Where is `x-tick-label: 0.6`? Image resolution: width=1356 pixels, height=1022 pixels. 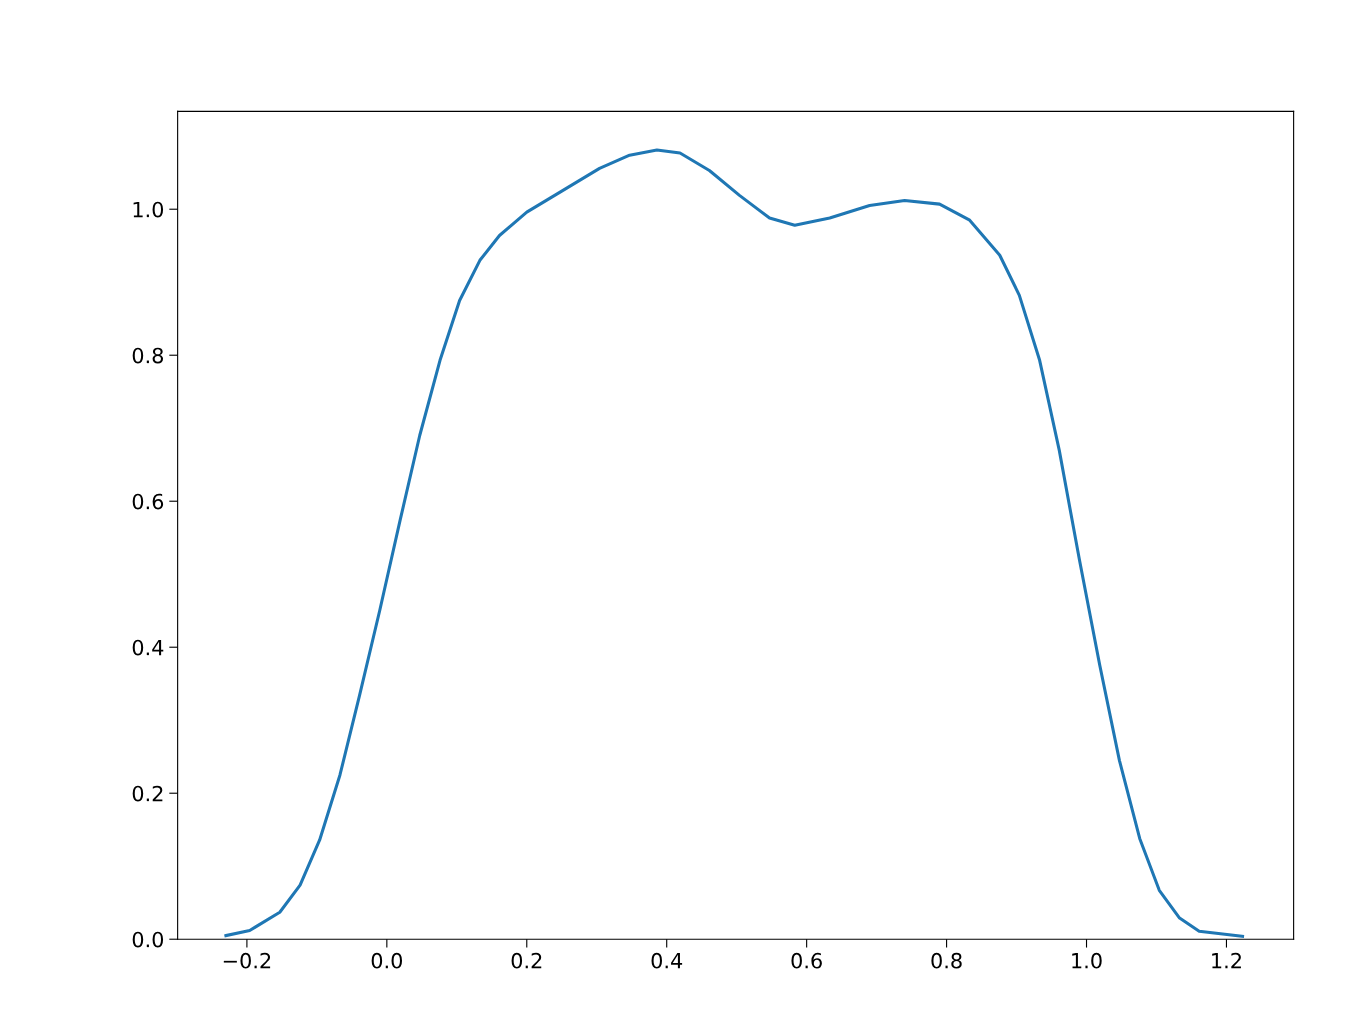
x-tick-label: 0.6 is located at coordinates (806, 960).